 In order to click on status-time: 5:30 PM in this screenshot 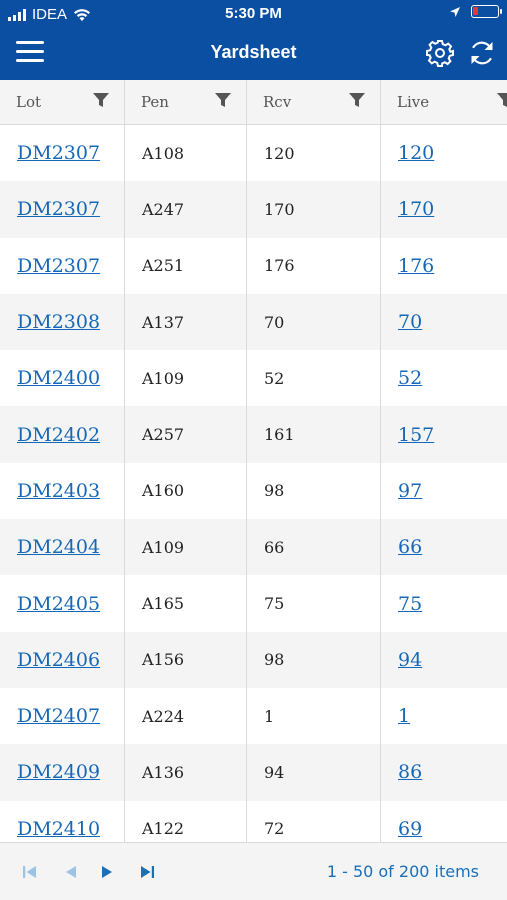, I will do `click(253, 13)`.